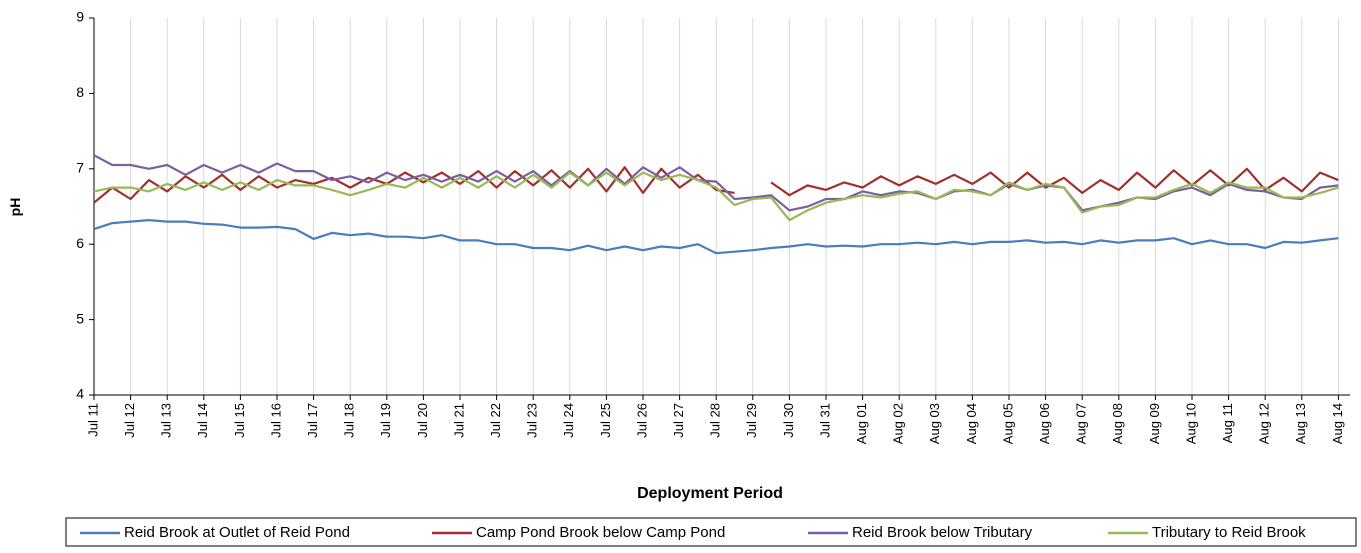 The height and width of the screenshot is (553, 1361). I want to click on x-tick-label: Aug 01, so click(861, 423).